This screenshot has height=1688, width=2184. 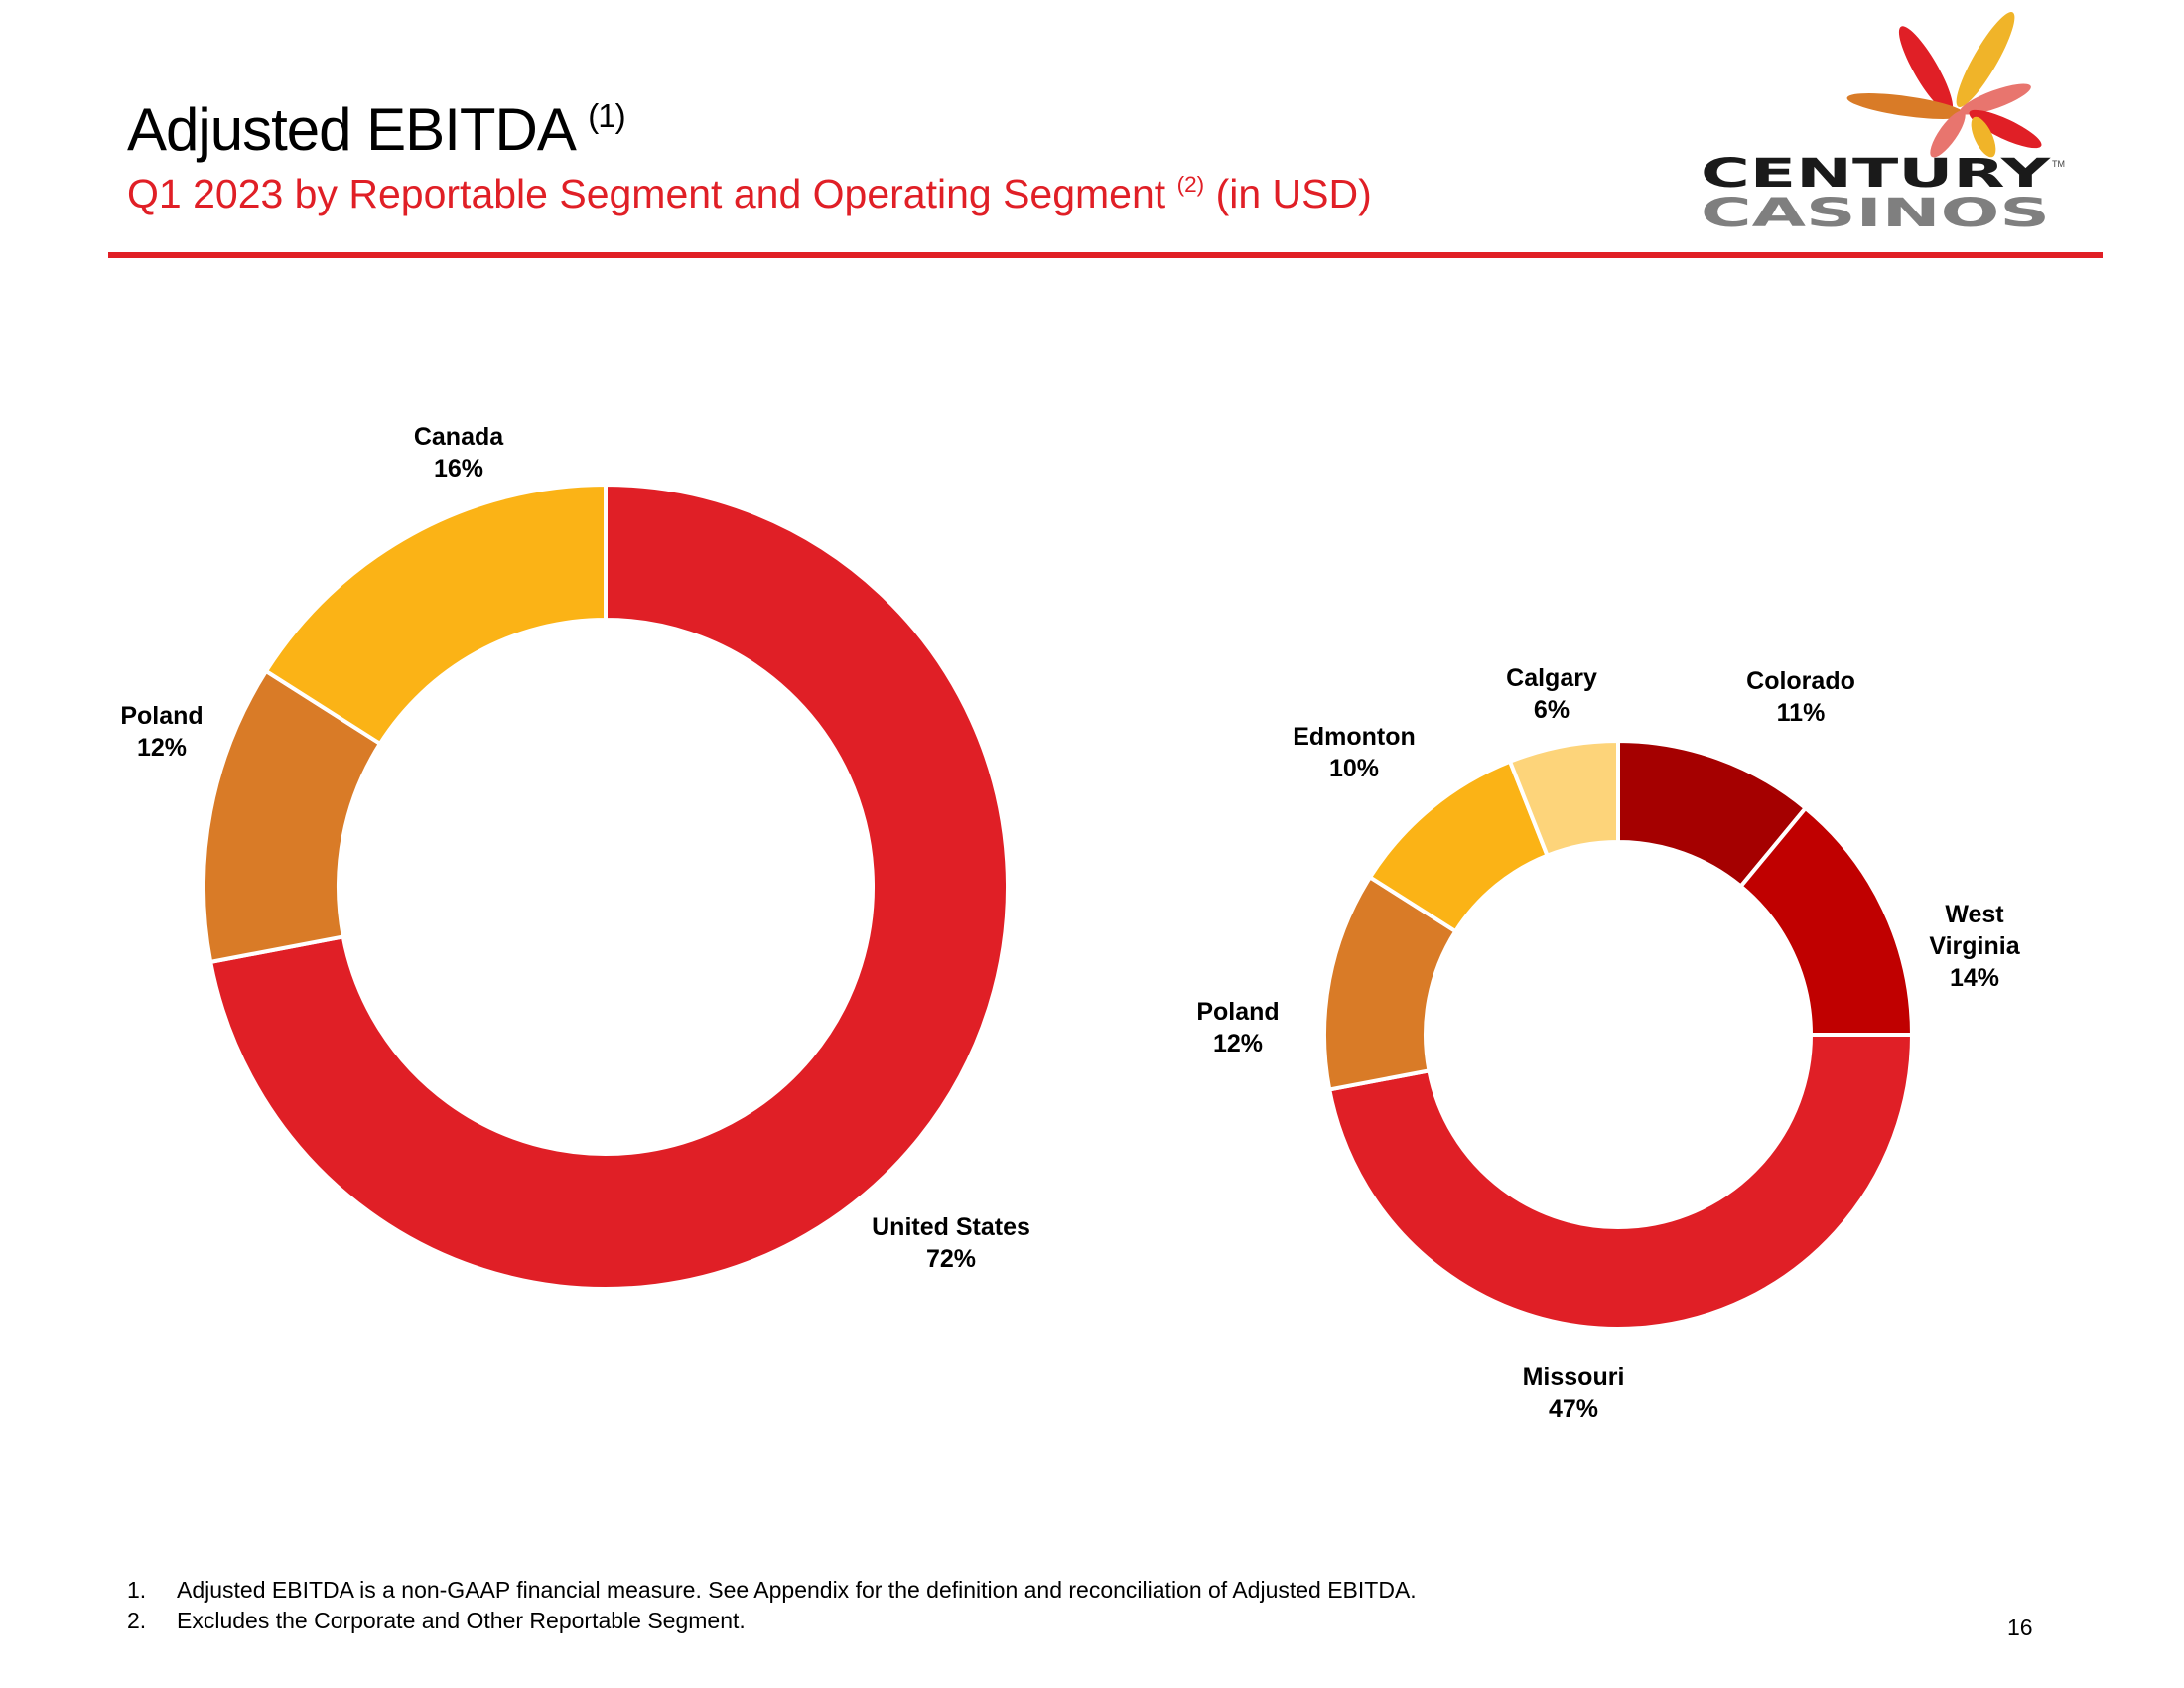 I want to click on title-text: Adjusted EBITDA, so click(x=350, y=129).